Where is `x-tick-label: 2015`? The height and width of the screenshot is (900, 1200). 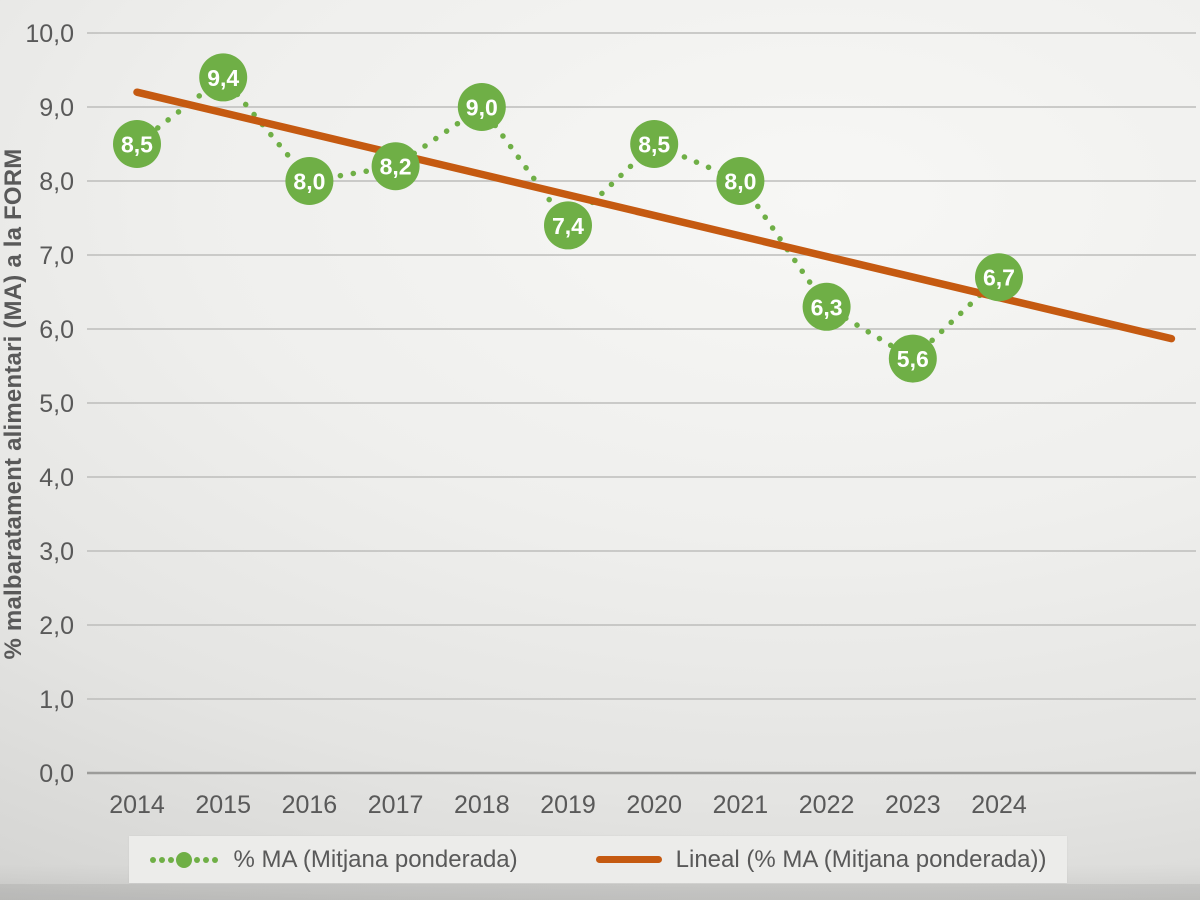 x-tick-label: 2015 is located at coordinates (223, 805).